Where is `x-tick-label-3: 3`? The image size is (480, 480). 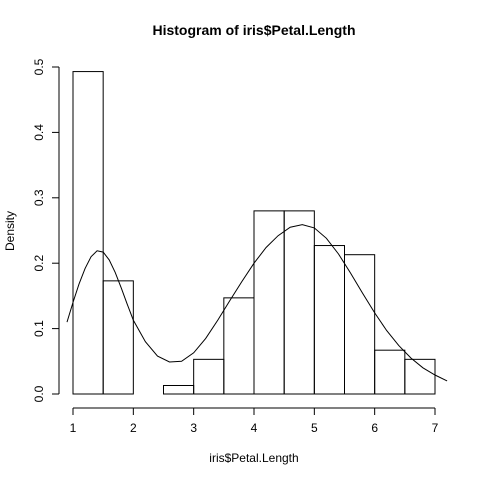
x-tick-label-3: 3 is located at coordinates (193, 428).